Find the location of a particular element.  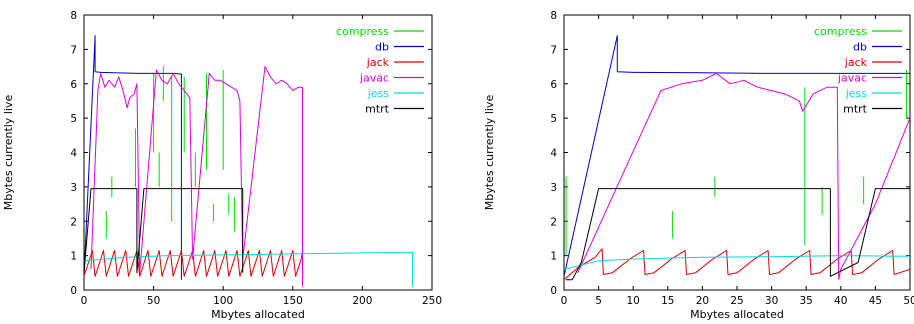

x-tick-label: 15 is located at coordinates (667, 301).